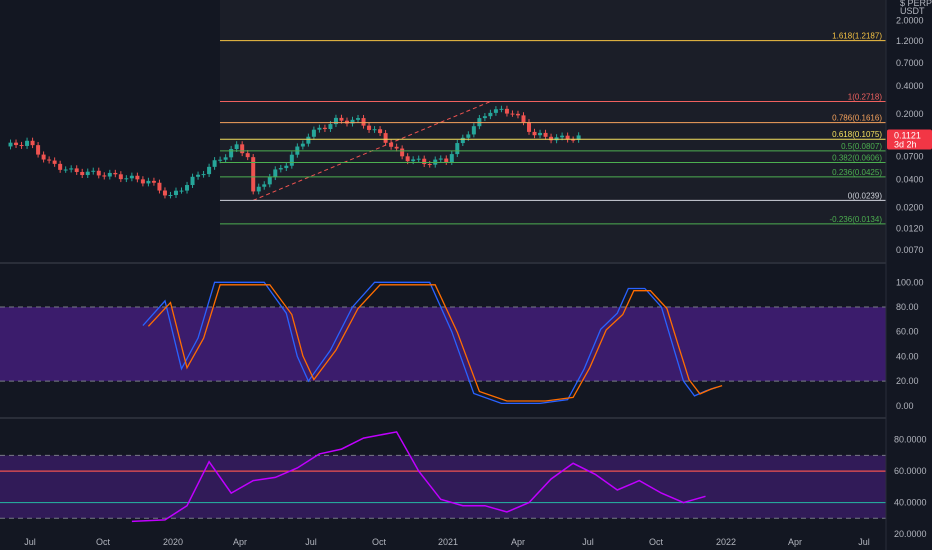 The image size is (932, 550). I want to click on price-pane, so click(294, 151).